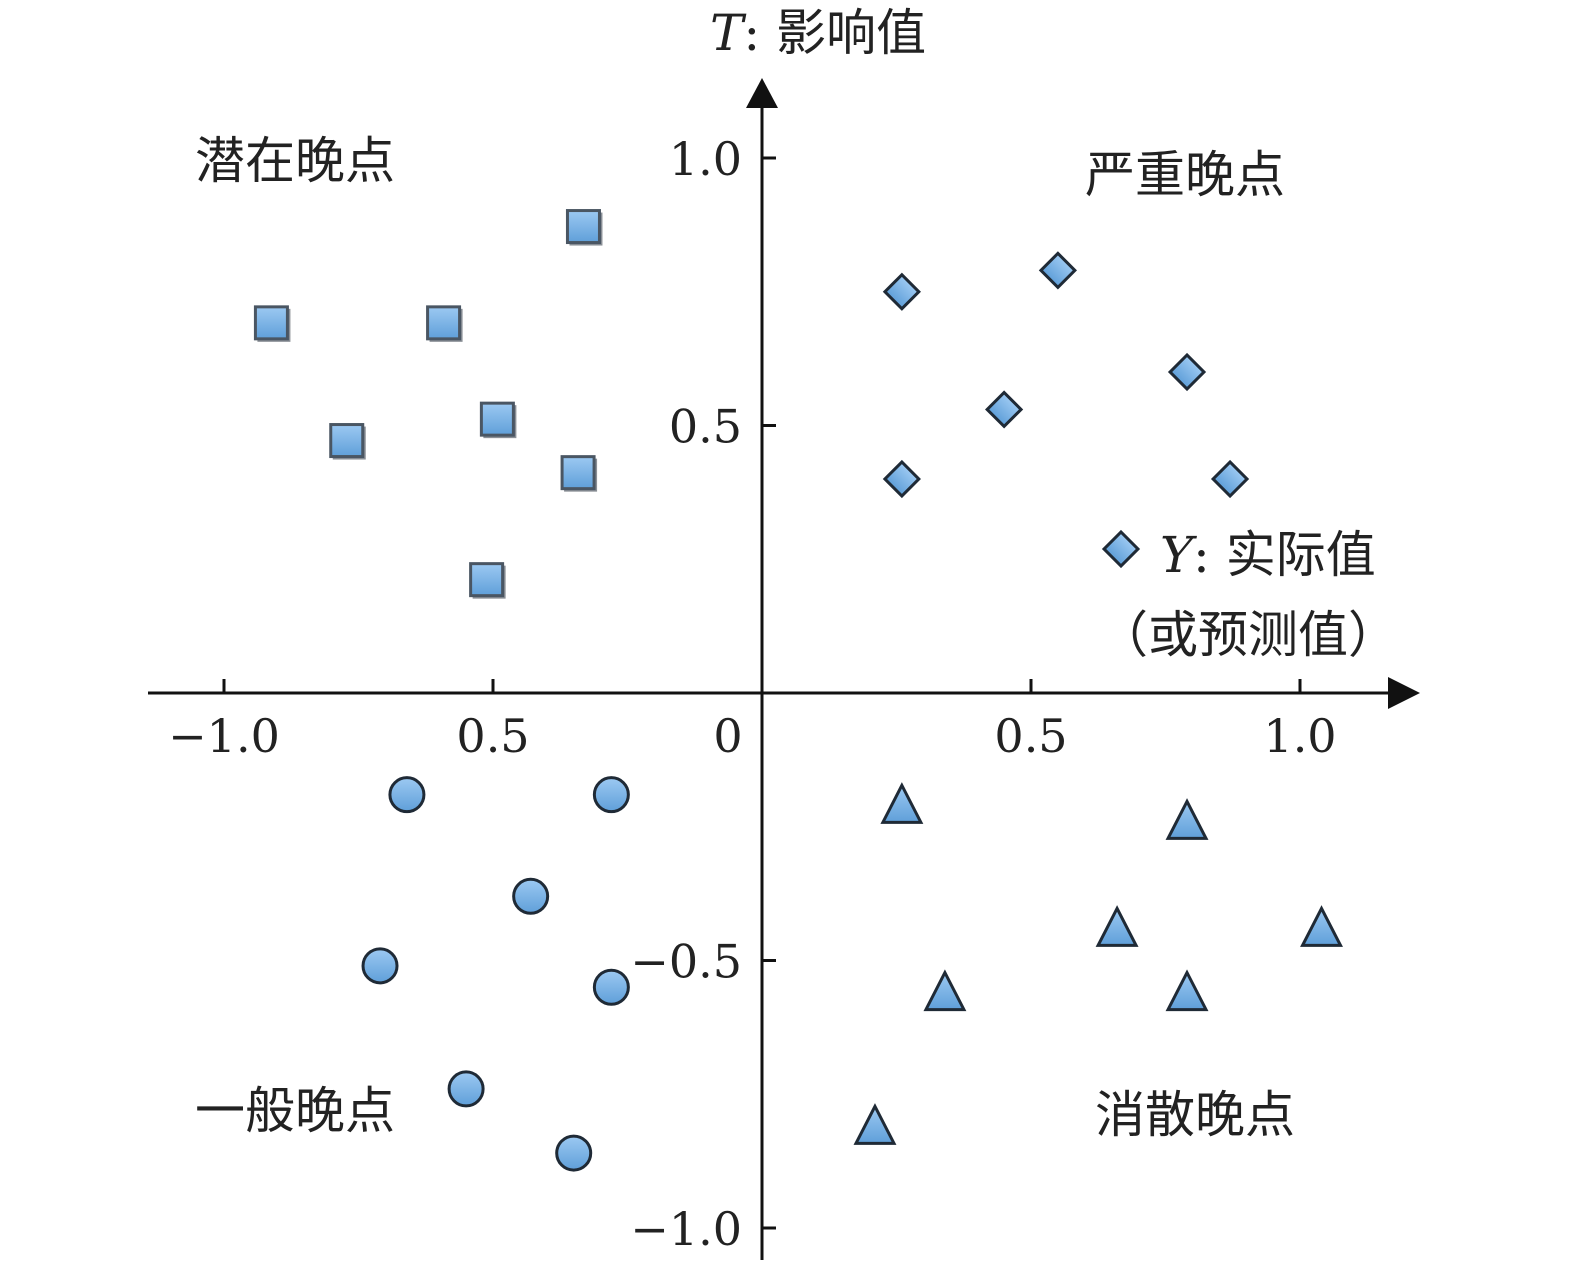 The image size is (1575, 1267). Describe the element at coordinates (295, 1111) in the screenshot. I see `quadrant-label-bottom-left: 一般晚点` at that location.